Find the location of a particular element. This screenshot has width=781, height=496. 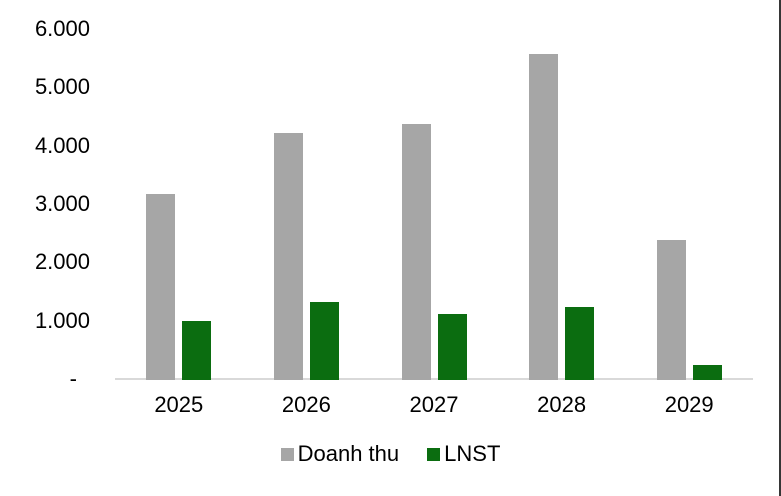

legend: Doanh thu LNST is located at coordinates (390, 454).